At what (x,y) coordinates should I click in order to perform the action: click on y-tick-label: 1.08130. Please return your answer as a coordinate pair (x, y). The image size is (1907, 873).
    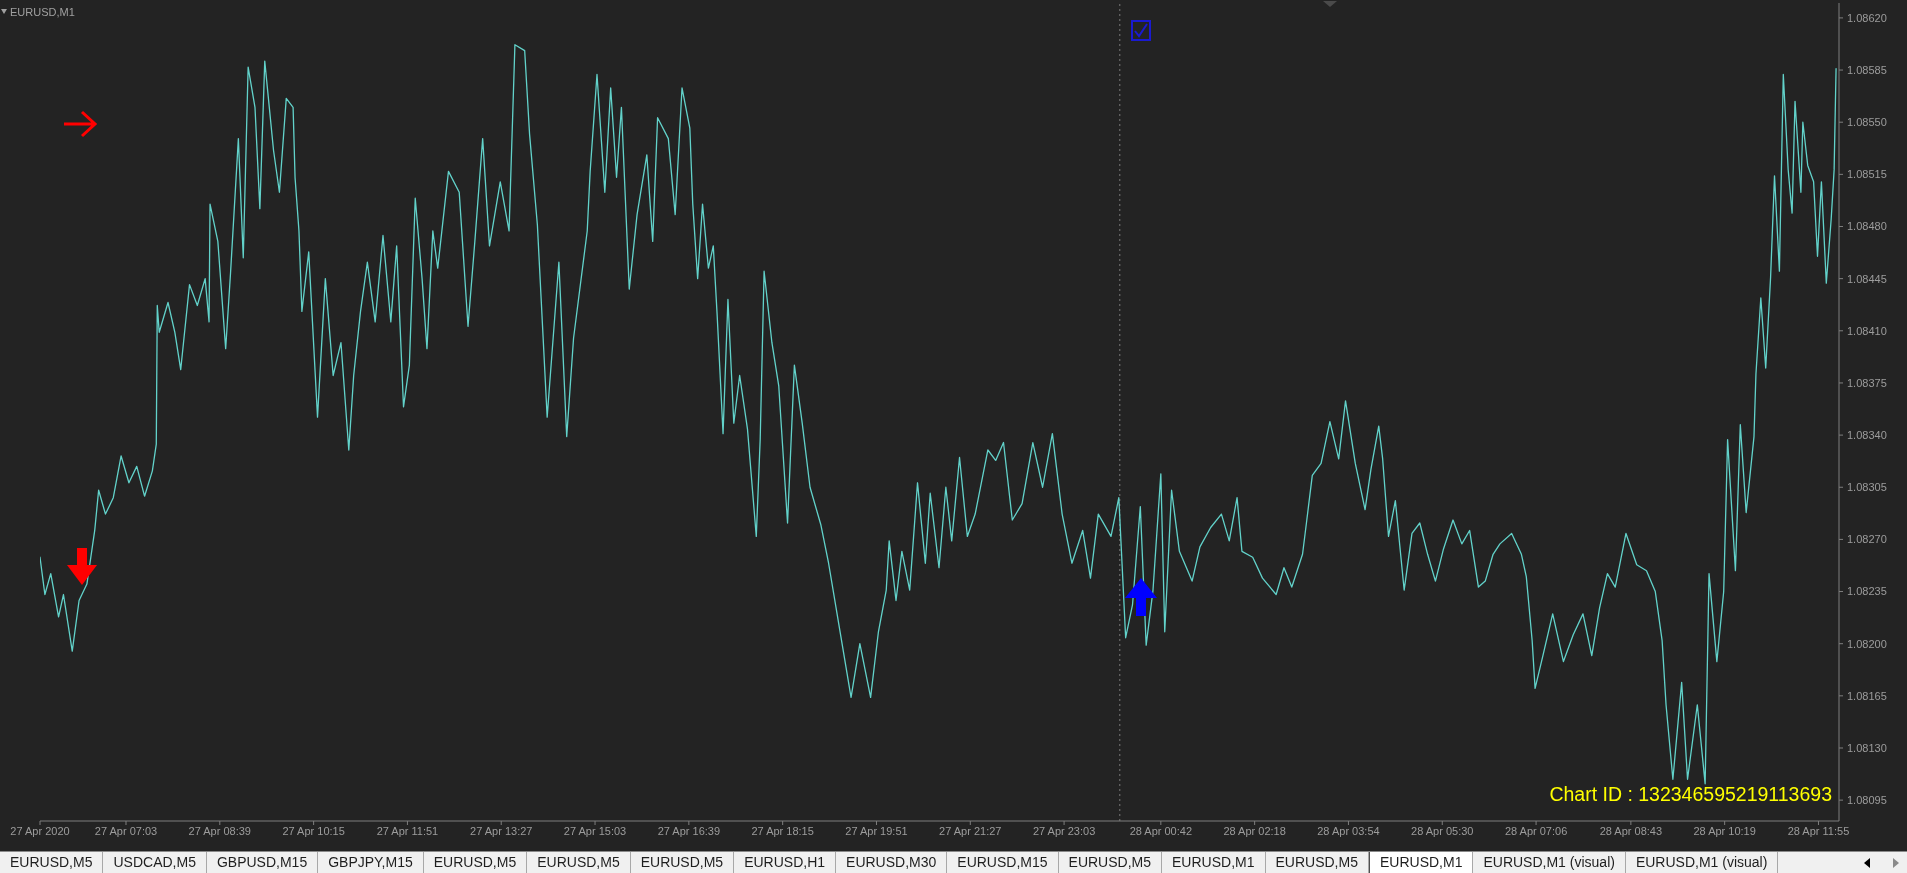
    Looking at the image, I should click on (1867, 747).